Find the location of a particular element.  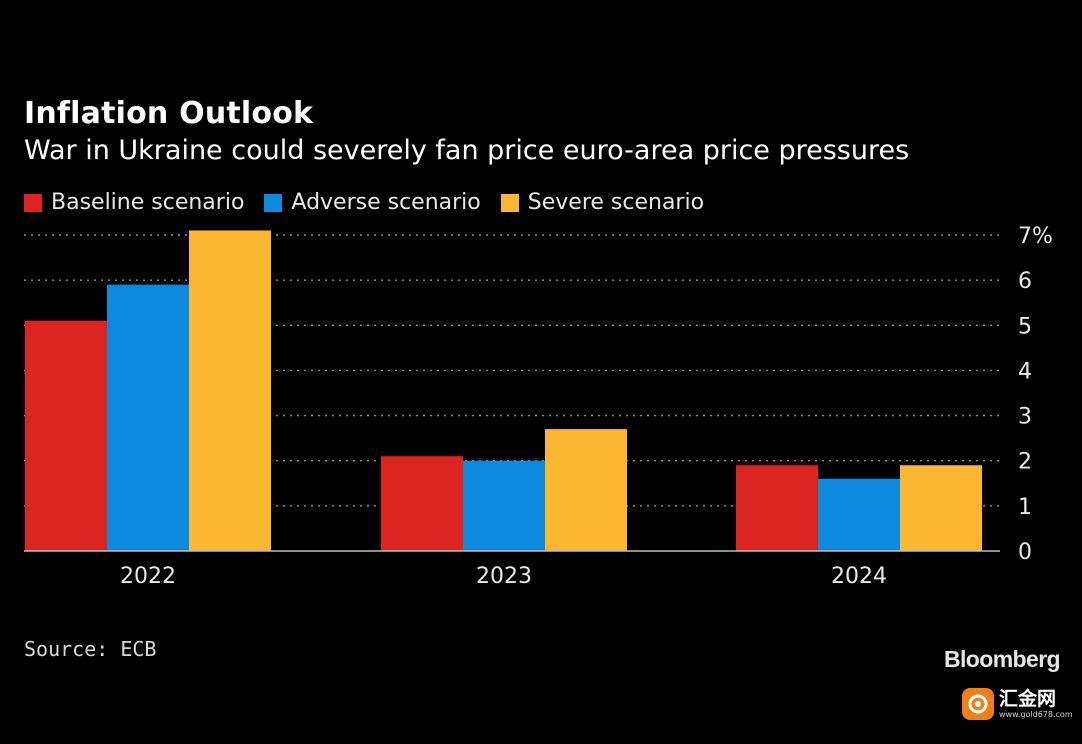

watermark: 汇金网 www.gold678.com is located at coordinates (1017, 704).